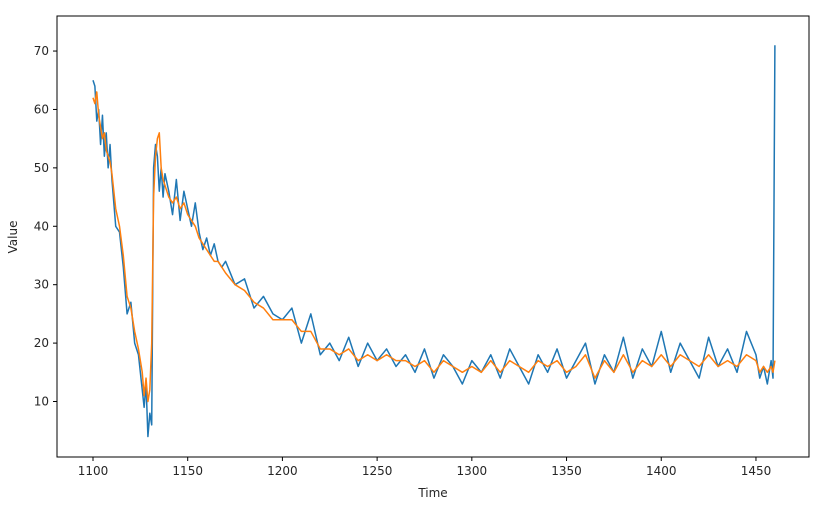 The height and width of the screenshot is (512, 825). I want to click on x-tick-label: 1150, so click(187, 471).